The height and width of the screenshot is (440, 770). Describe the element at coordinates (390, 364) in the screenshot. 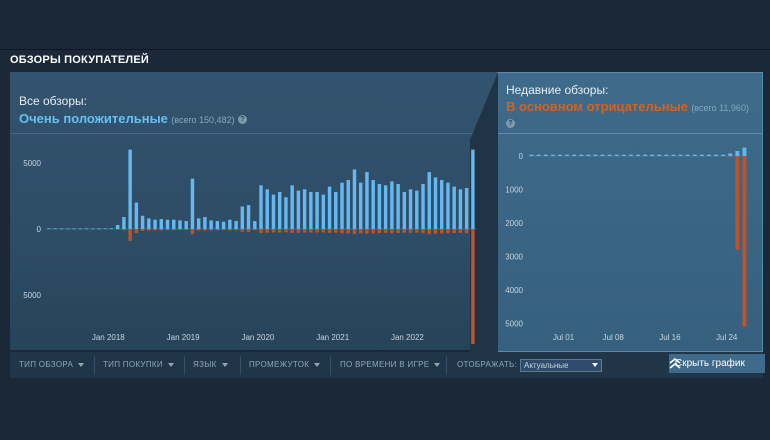

I see `filter-playtime: ПО ВРЕМЕНИ В ИГРЕ` at that location.